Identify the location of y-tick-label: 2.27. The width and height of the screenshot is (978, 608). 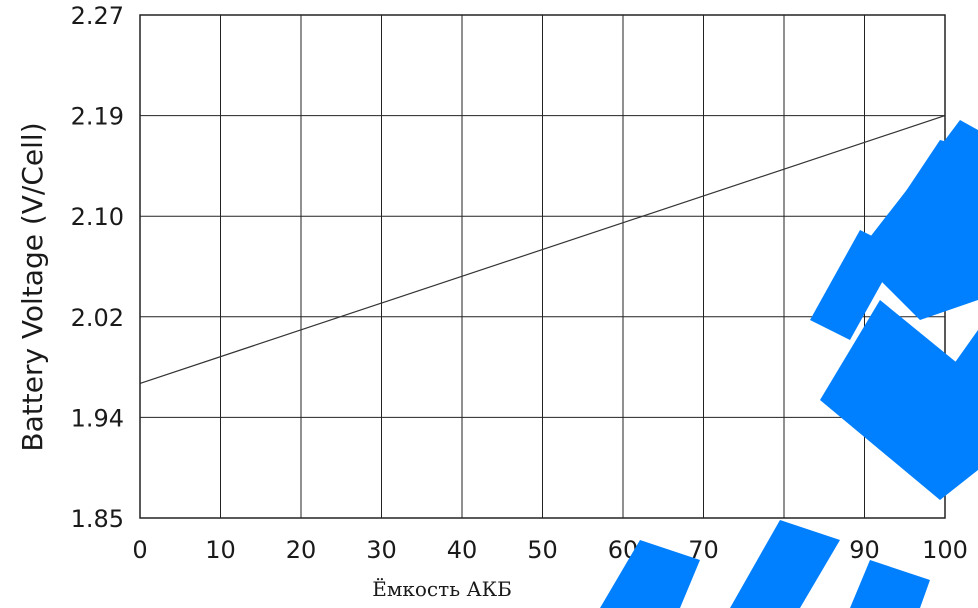
(97, 16).